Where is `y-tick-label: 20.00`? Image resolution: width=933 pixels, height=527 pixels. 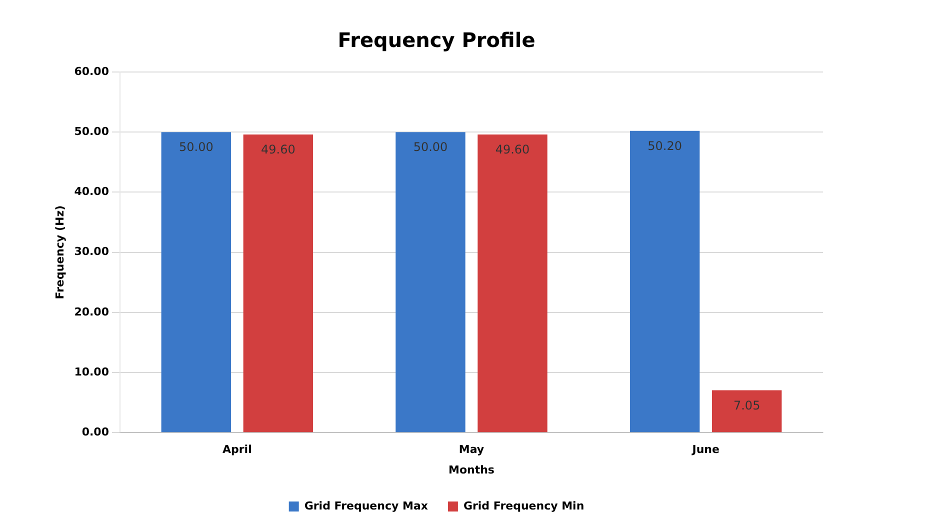
y-tick-label: 20.00 is located at coordinates (92, 311).